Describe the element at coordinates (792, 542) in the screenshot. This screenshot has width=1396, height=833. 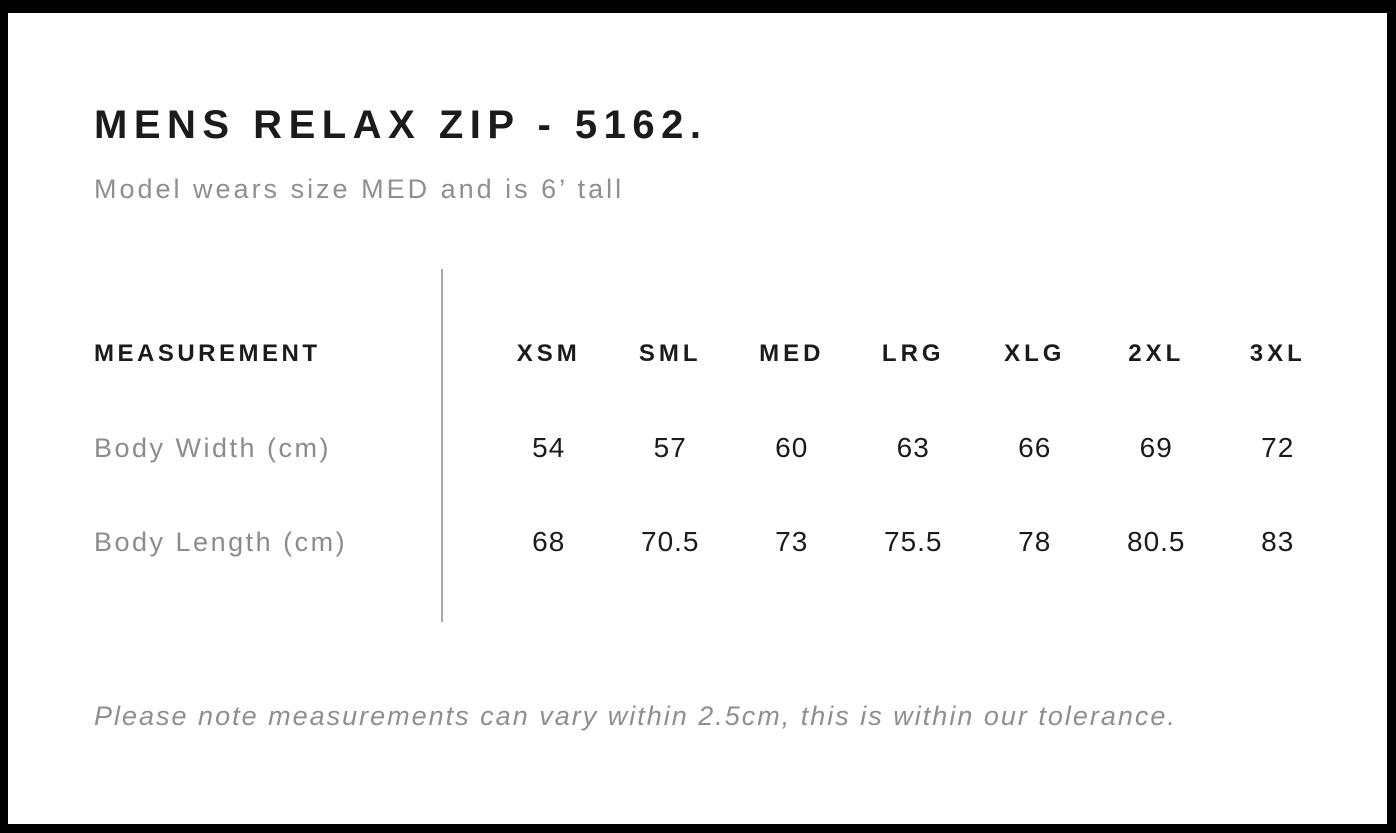
I see `body-length-value-med: 73` at that location.